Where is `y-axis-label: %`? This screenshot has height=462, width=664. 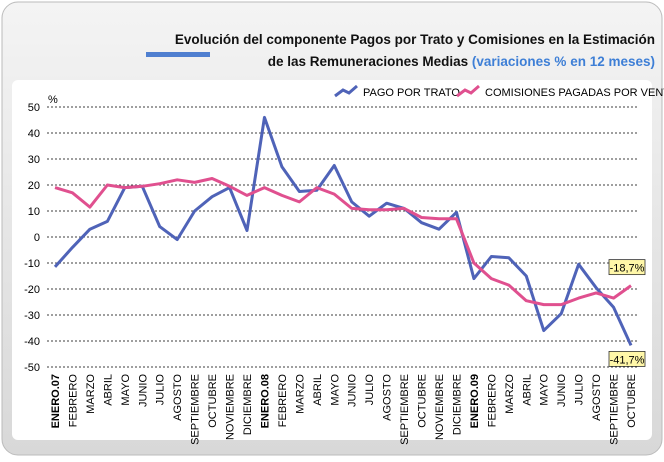 y-axis-label: % is located at coordinates (53, 100).